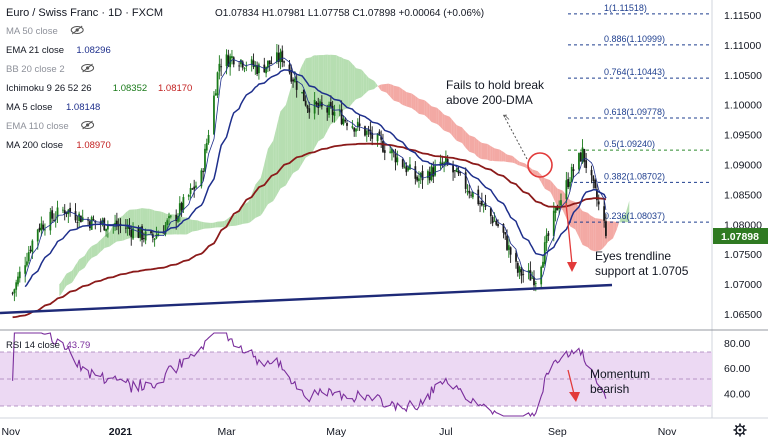 This screenshot has height=442, width=768. I want to click on legend-row: EMA 110 close, so click(50, 126).